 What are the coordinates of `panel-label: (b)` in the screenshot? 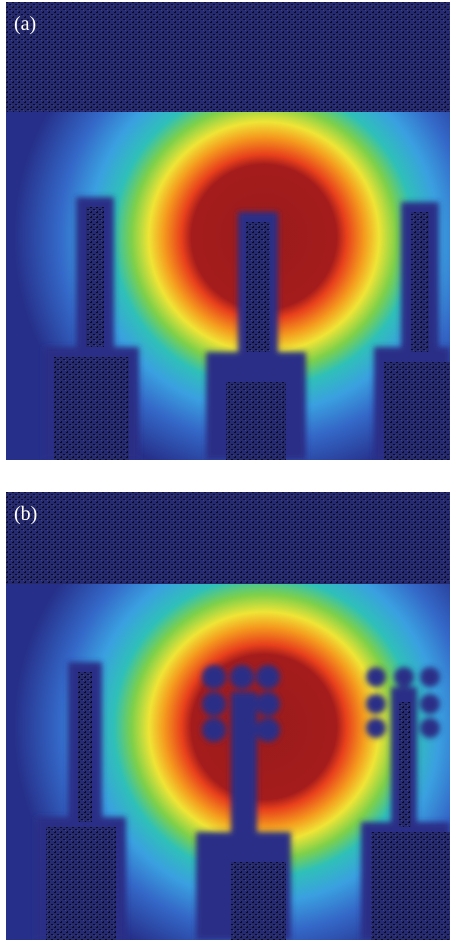 It's located at (25, 514).